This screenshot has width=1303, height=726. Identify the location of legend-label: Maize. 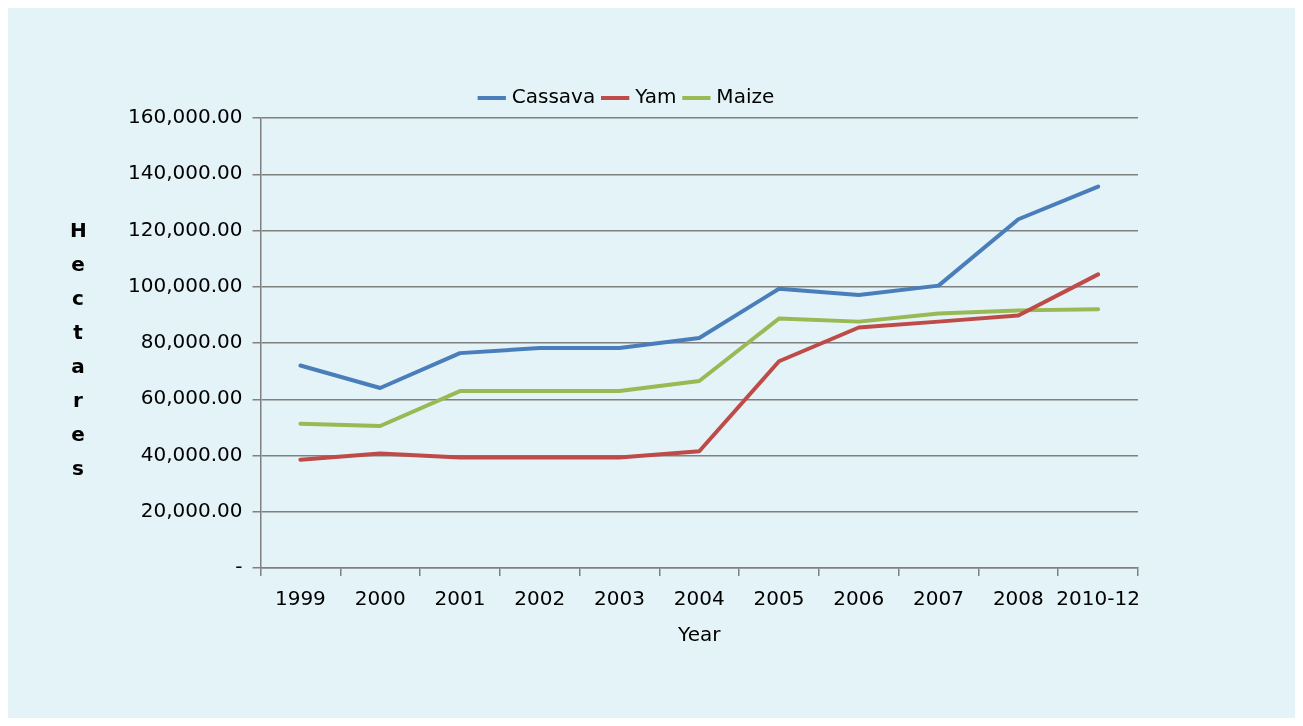
(745, 96).